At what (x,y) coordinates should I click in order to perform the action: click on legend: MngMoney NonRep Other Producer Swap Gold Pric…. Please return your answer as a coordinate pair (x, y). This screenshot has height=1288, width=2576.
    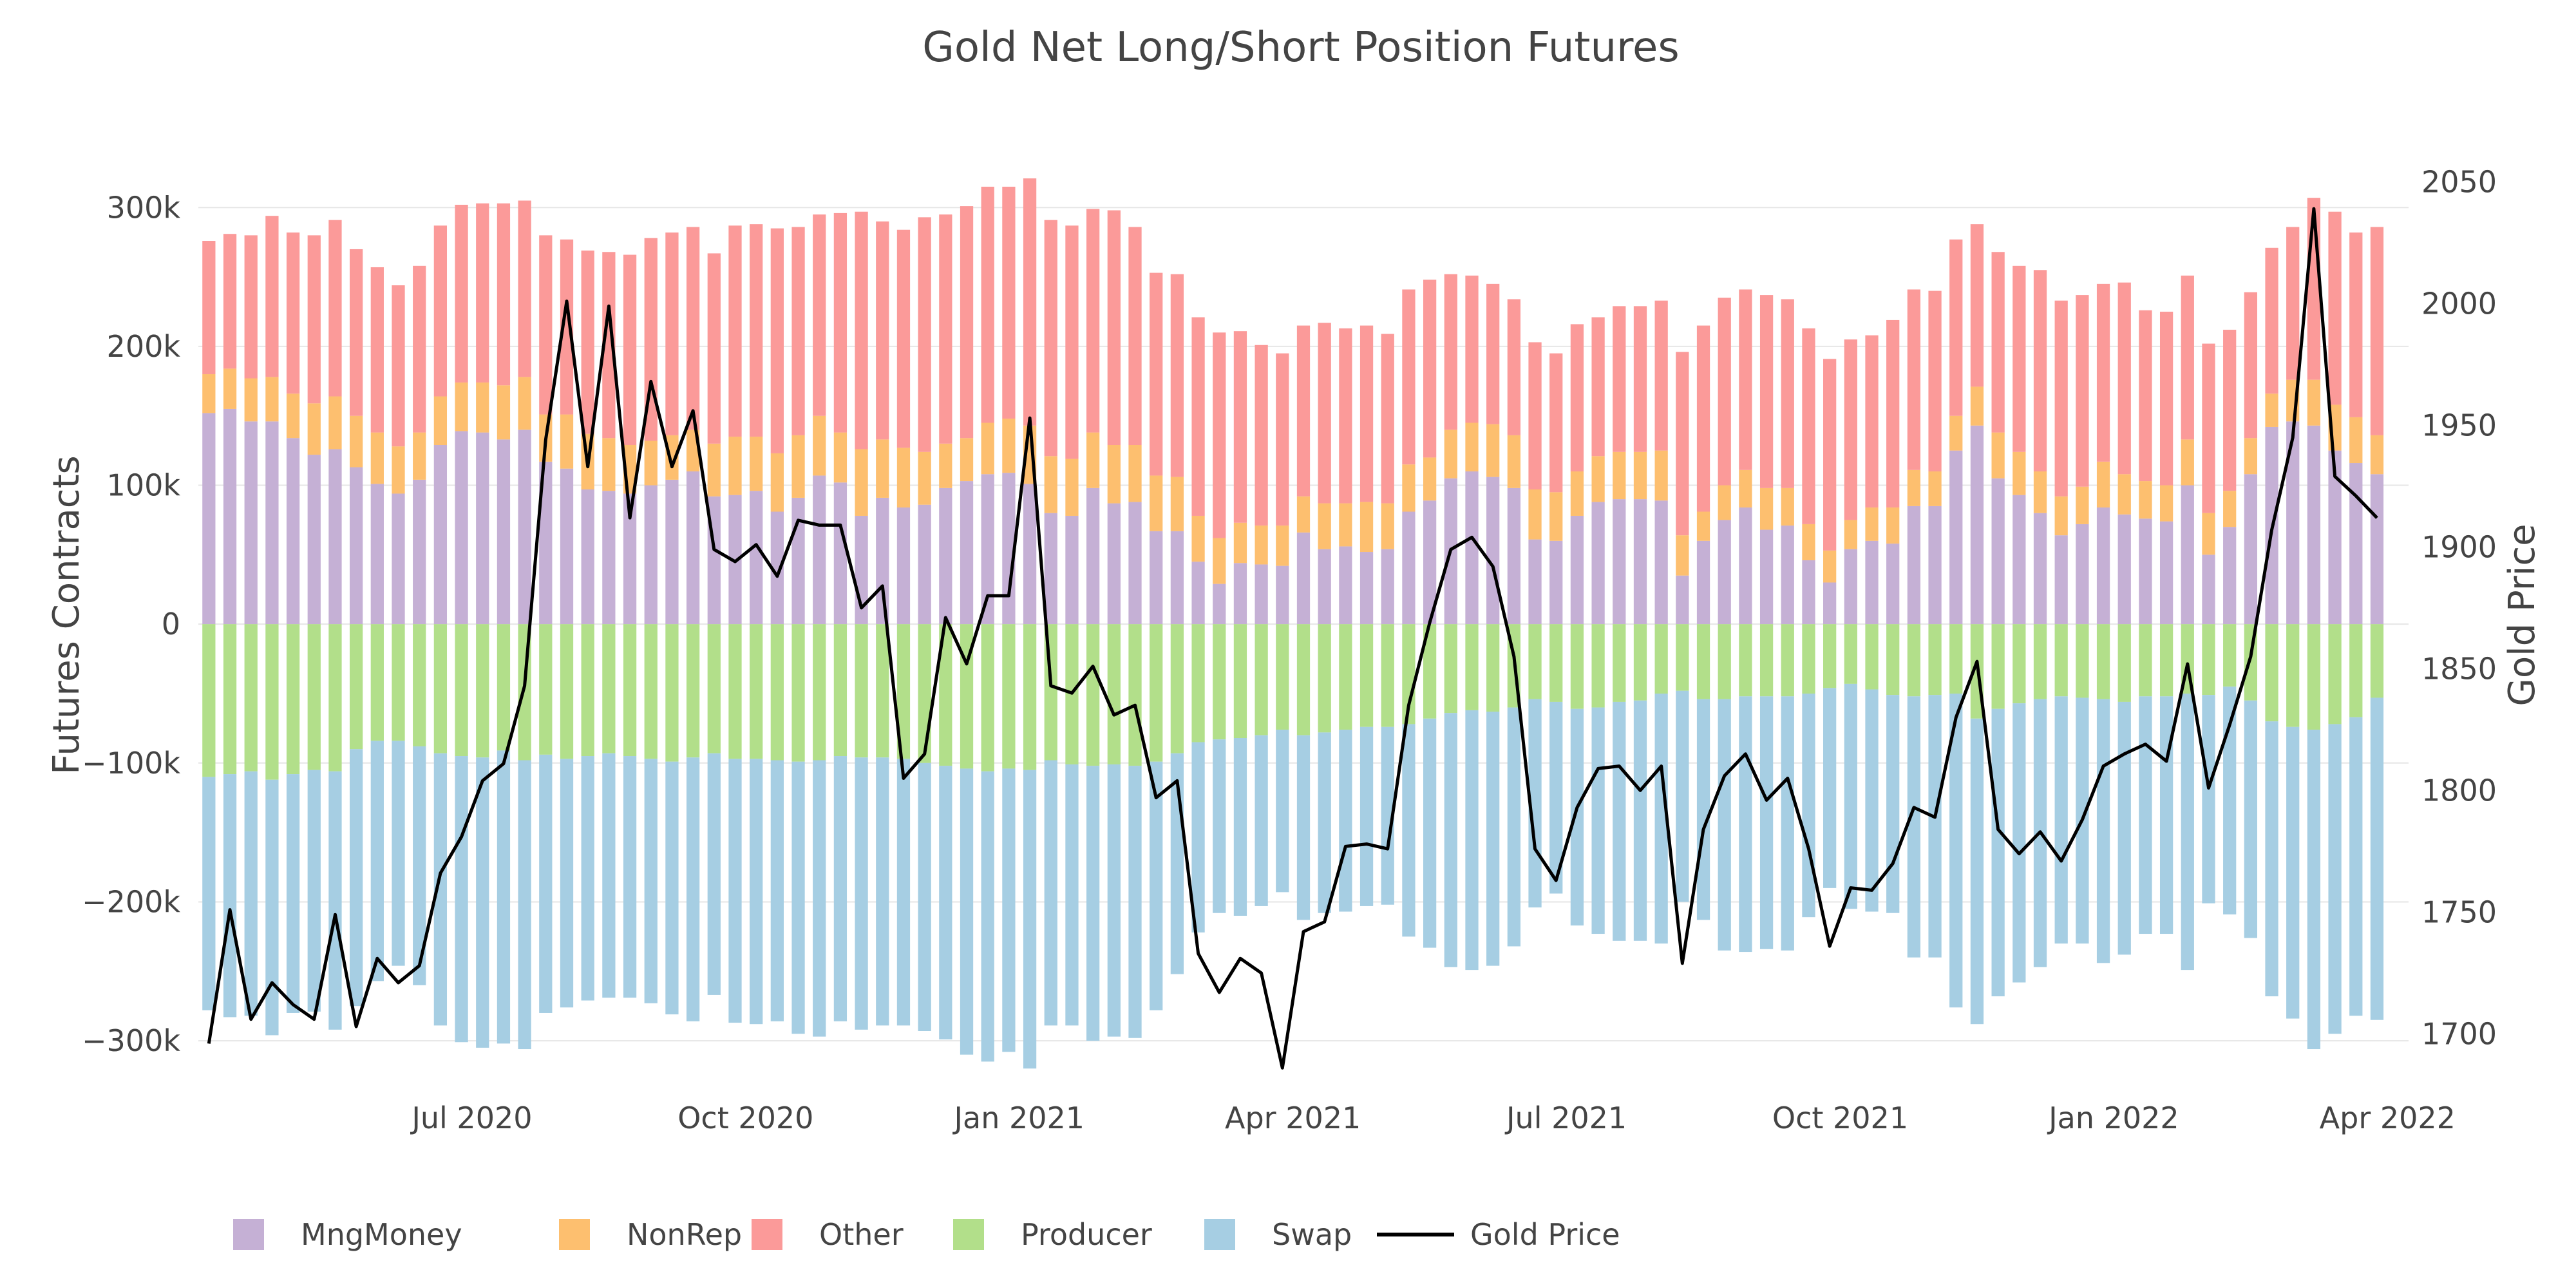
    Looking at the image, I should click on (926, 1234).